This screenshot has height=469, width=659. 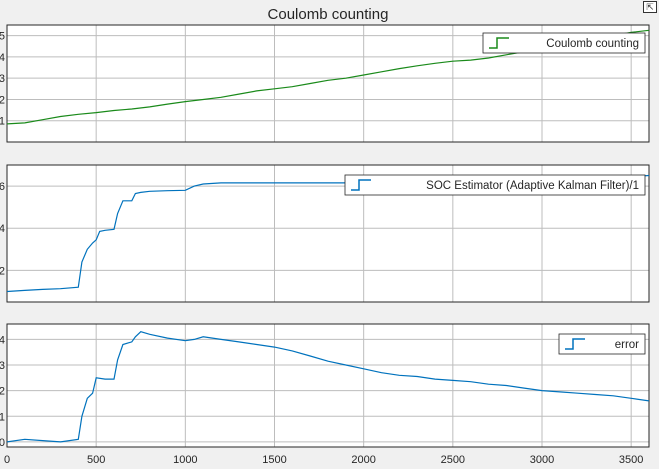 What do you see at coordinates (185, 460) in the screenshot?
I see `x-tick-label: 1000` at bounding box center [185, 460].